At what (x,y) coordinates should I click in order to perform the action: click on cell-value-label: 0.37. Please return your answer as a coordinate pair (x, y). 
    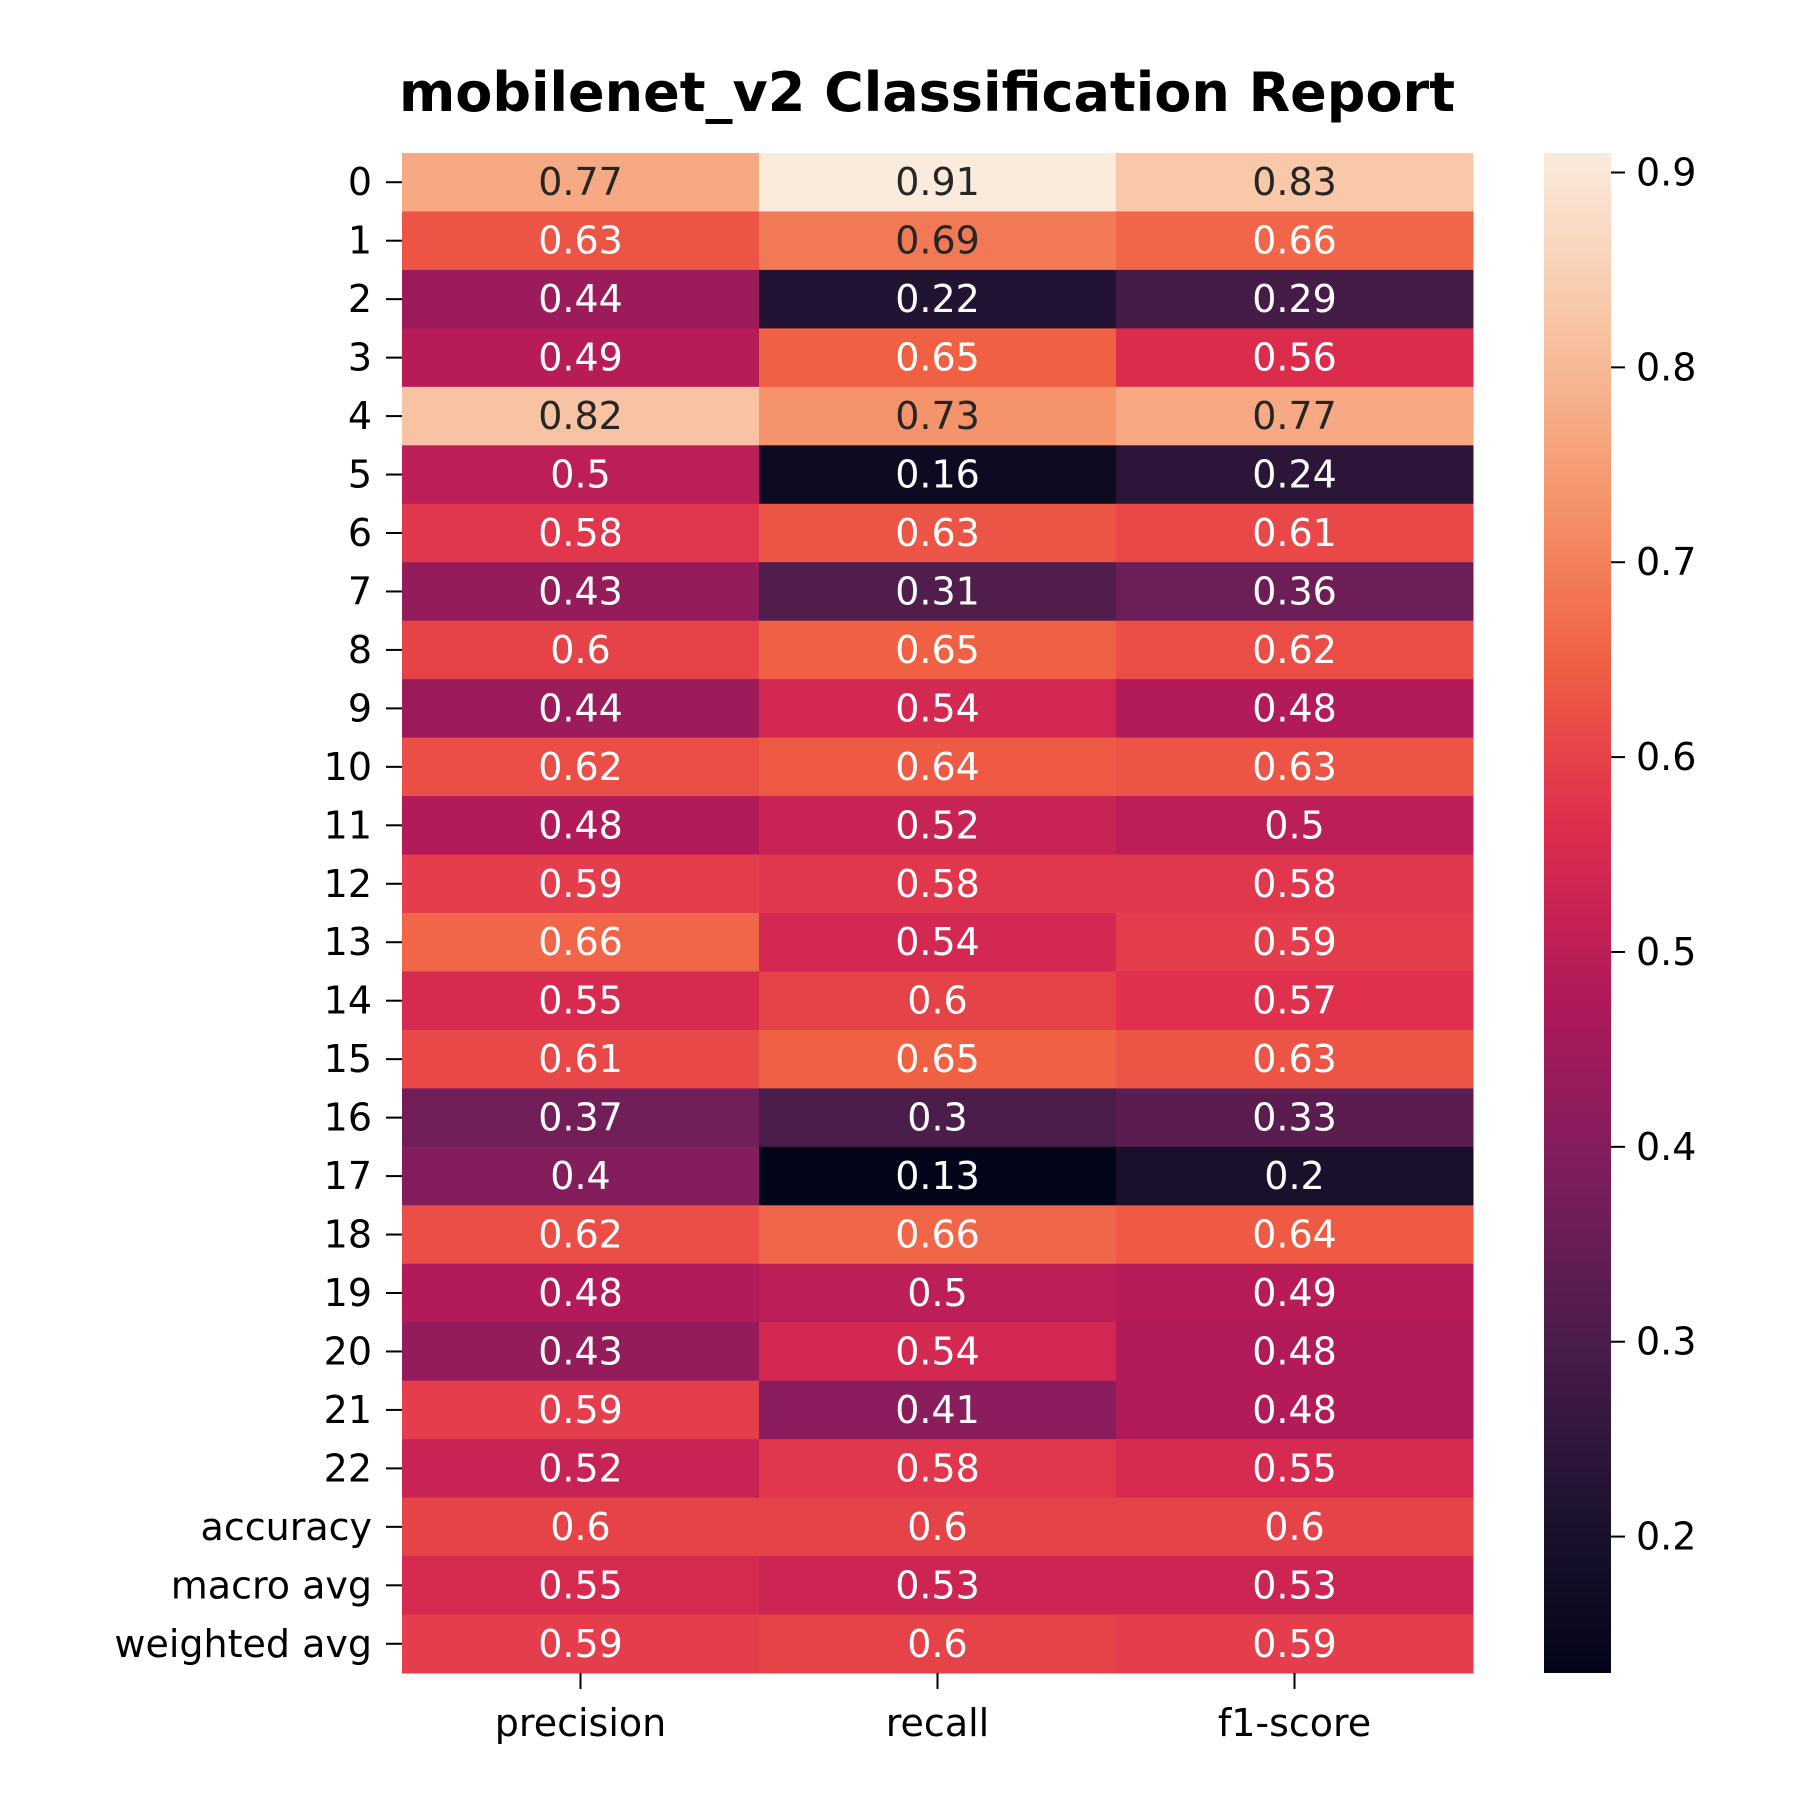
    Looking at the image, I should click on (580, 1118).